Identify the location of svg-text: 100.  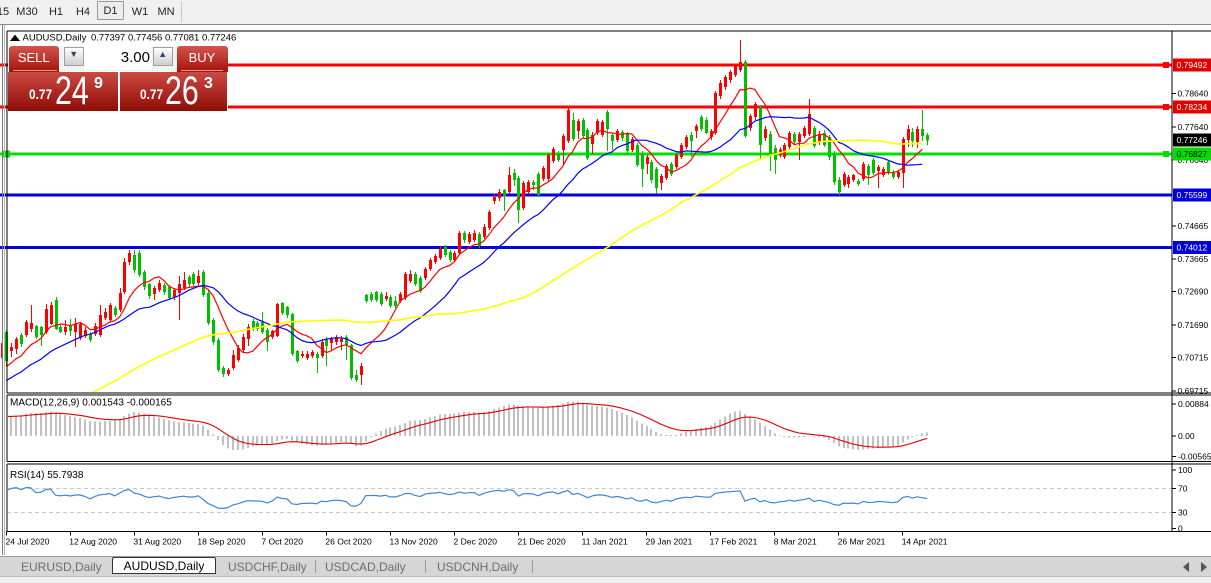
(1185, 470).